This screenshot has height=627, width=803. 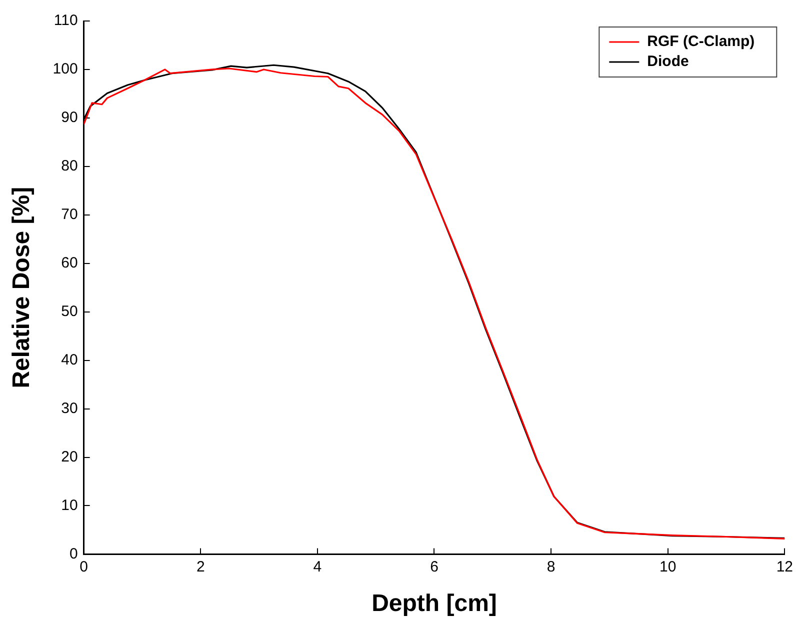 What do you see at coordinates (66, 21) in the screenshot?
I see `y-tick-label: 110` at bounding box center [66, 21].